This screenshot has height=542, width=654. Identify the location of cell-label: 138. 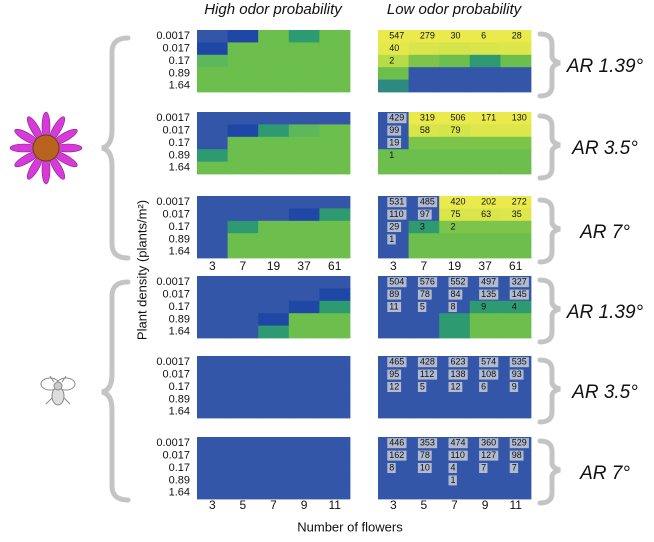
(458, 374).